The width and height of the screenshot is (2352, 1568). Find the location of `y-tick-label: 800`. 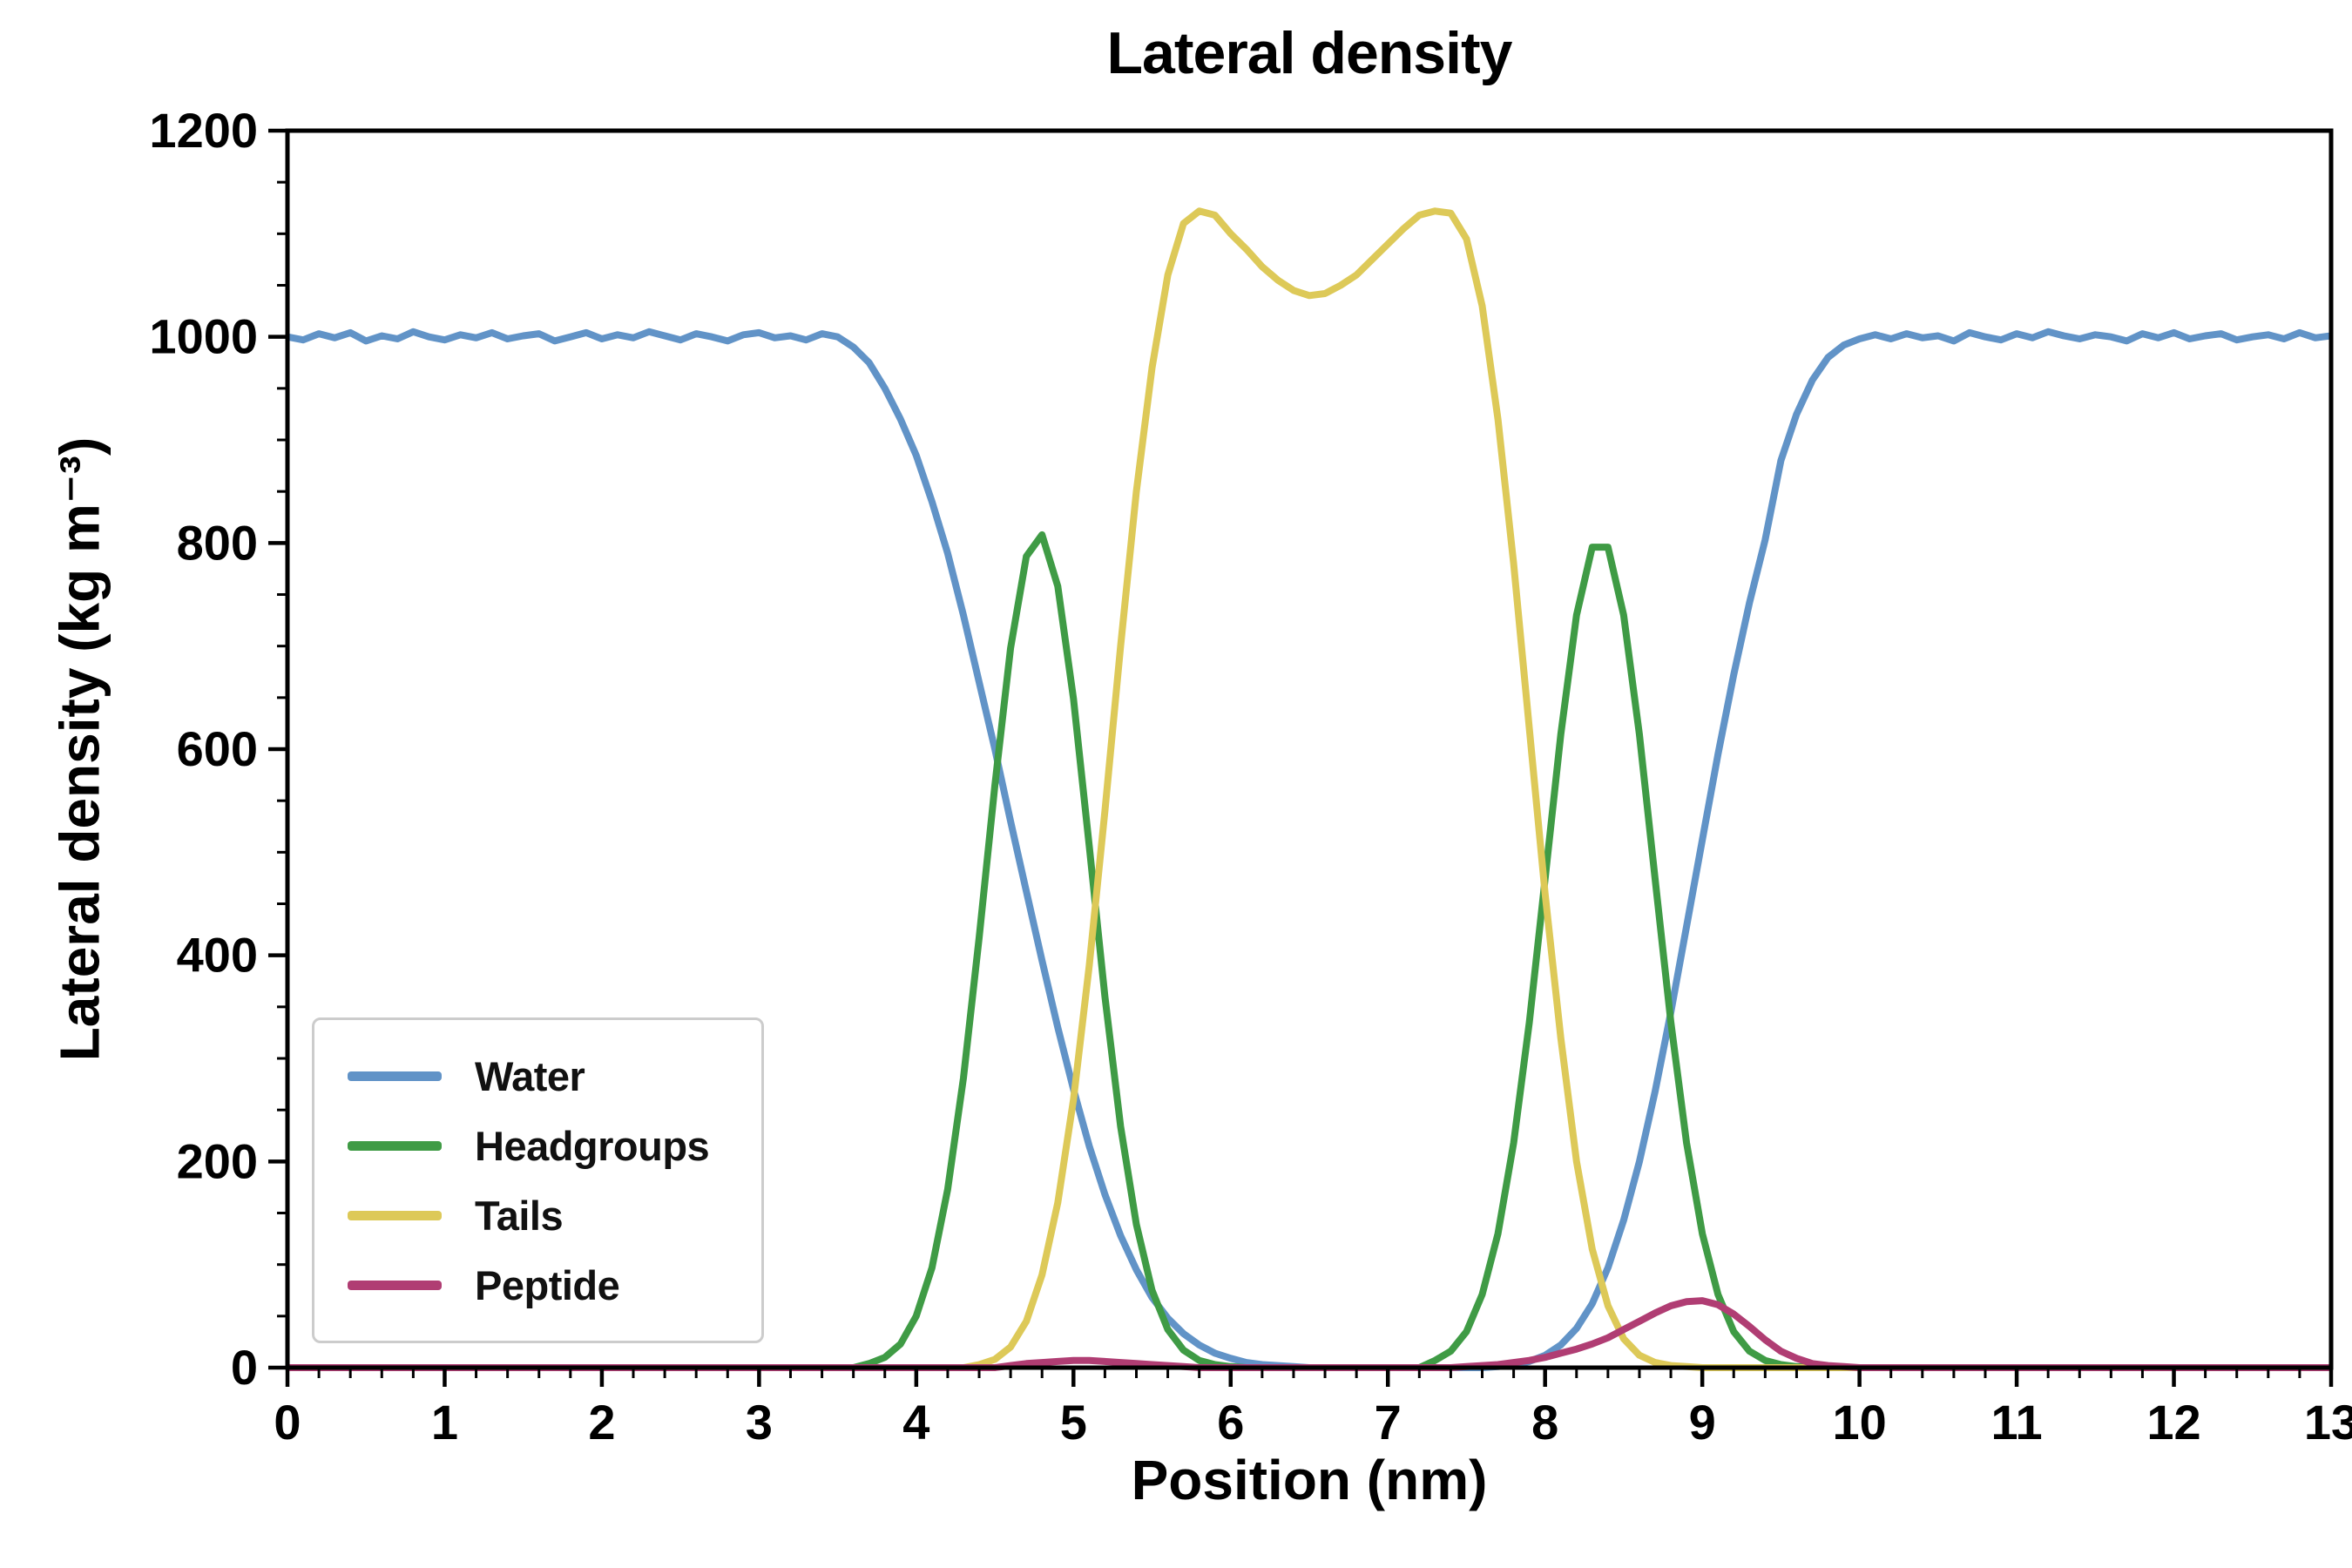

y-tick-label: 800 is located at coordinates (217, 542).